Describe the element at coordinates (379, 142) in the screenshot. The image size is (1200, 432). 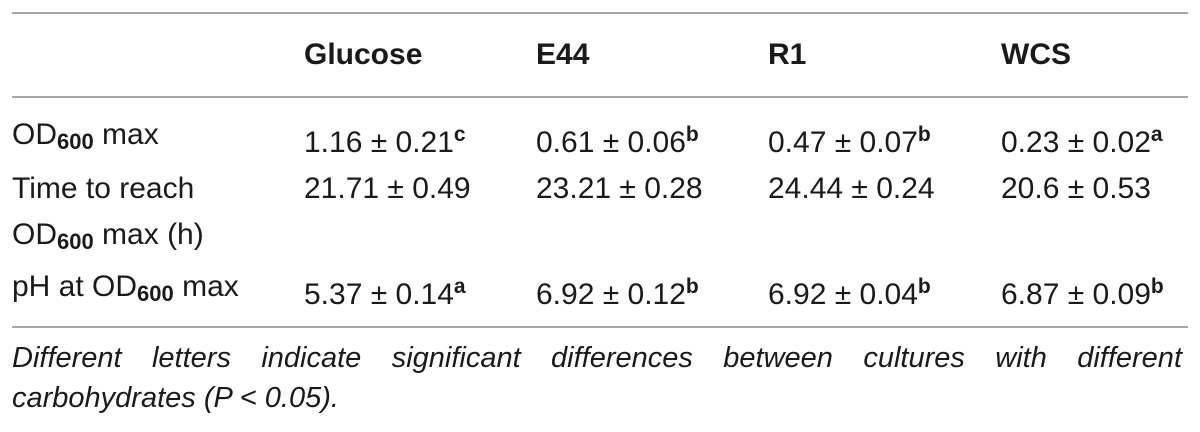
I see `cell-value: 1.16 ± 0.21` at that location.